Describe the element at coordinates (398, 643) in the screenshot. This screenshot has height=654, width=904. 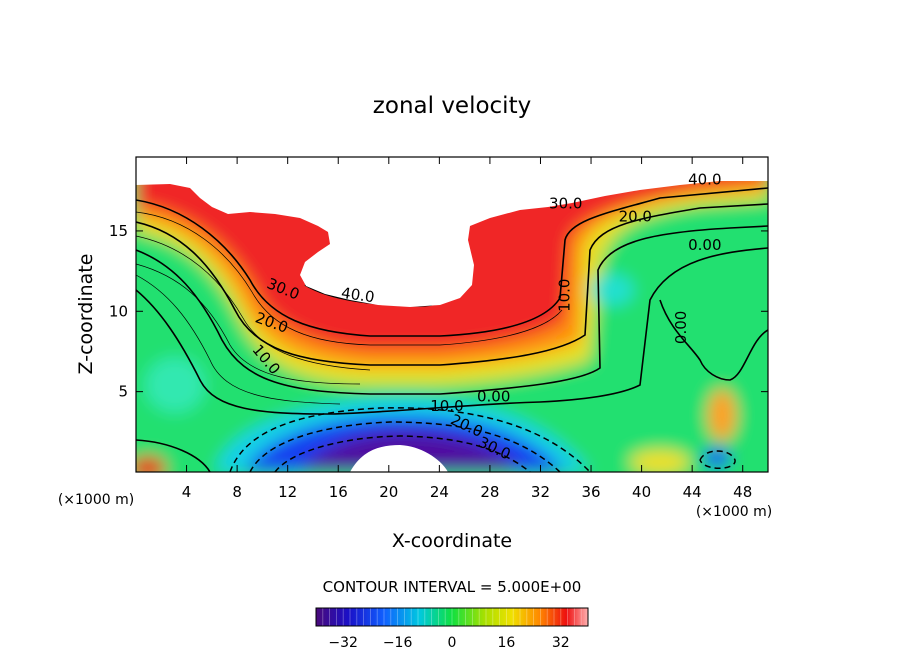
I see `colorbar-tick-label: −16` at that location.